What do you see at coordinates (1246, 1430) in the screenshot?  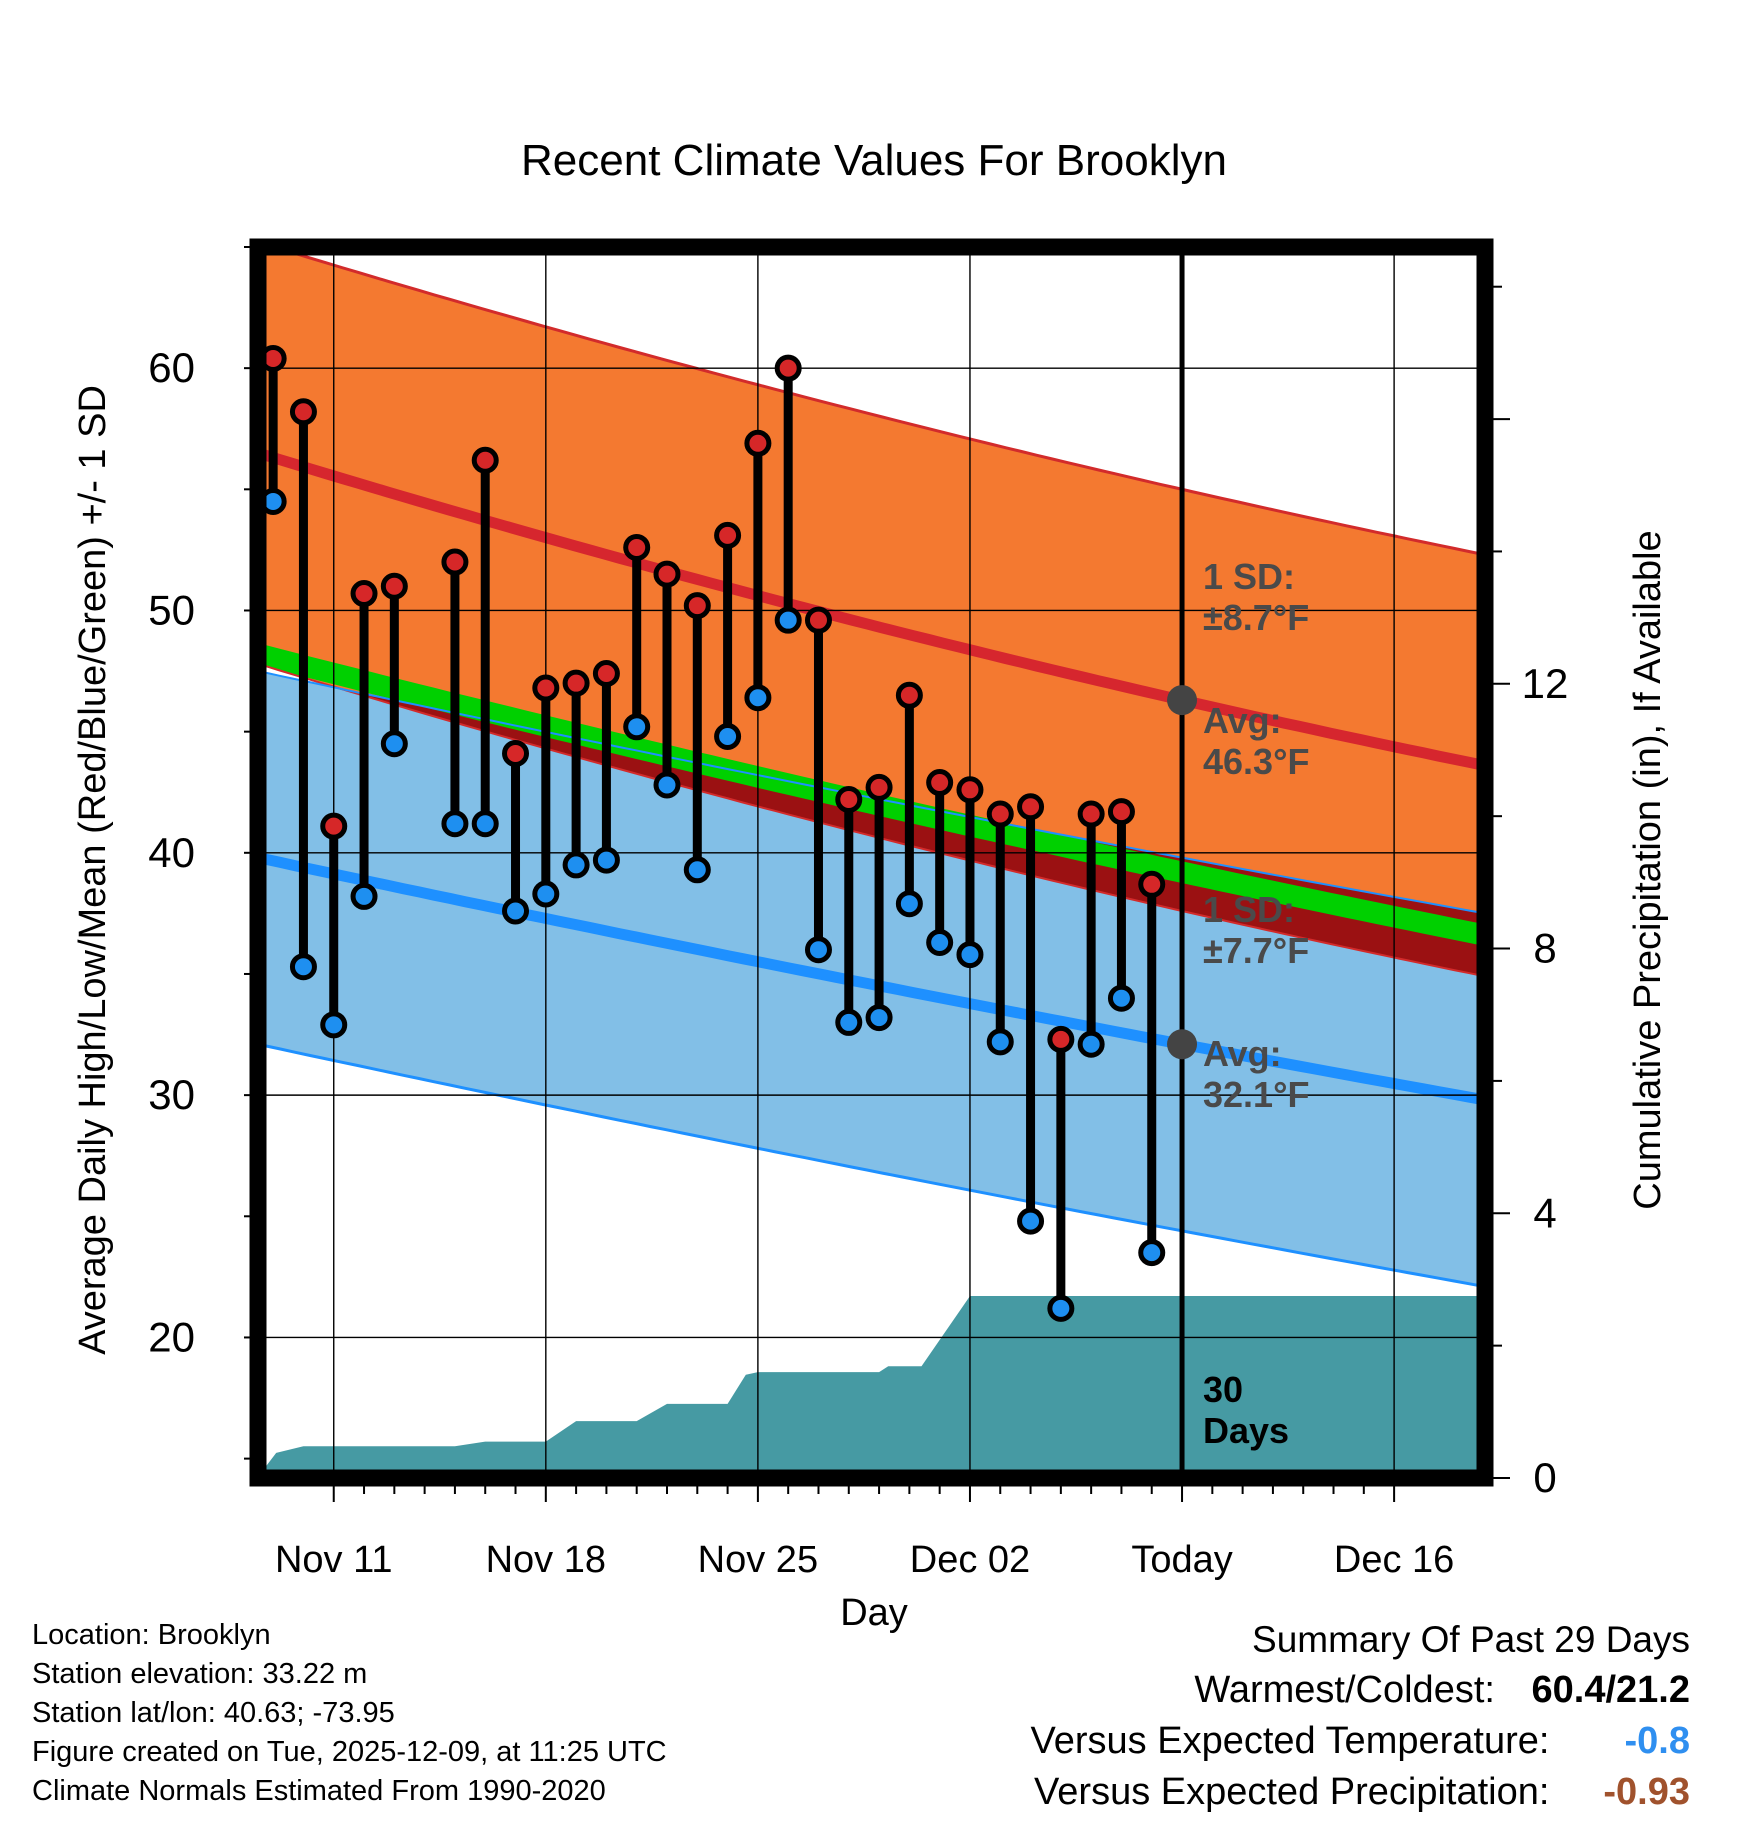 I see `annotation-line2: Days` at bounding box center [1246, 1430].